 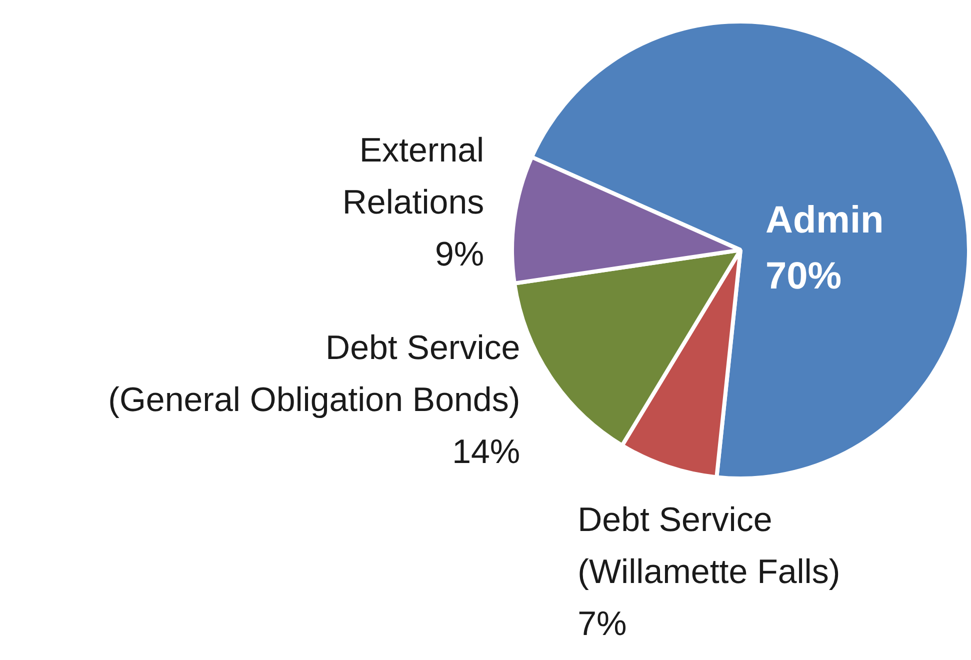 I want to click on data-label: 14%, so click(x=486, y=451).